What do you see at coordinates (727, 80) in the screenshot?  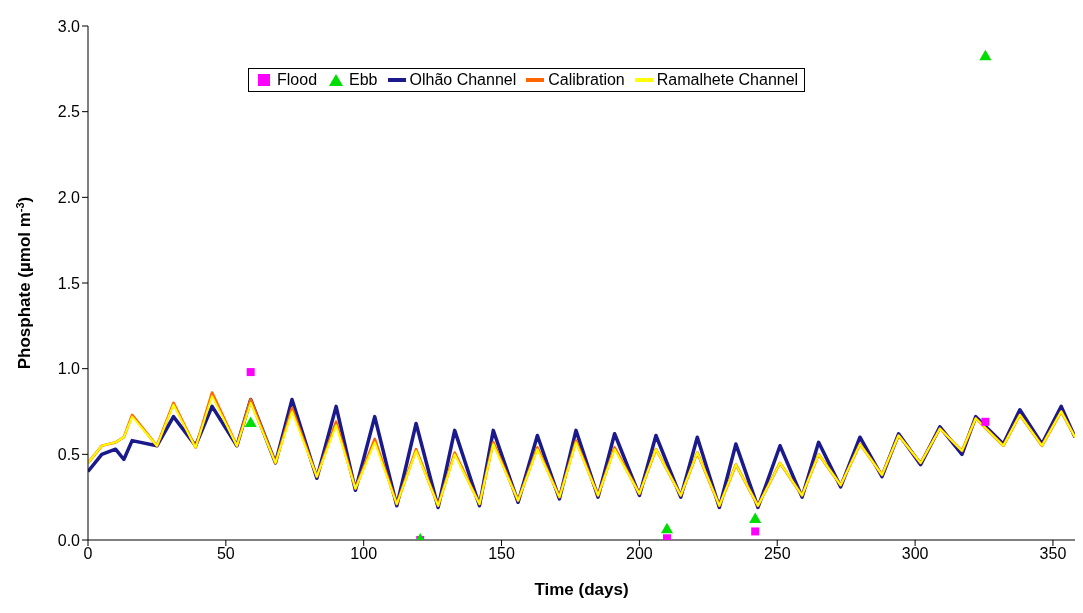 I see `legend-label: Ramalhete Channel` at bounding box center [727, 80].